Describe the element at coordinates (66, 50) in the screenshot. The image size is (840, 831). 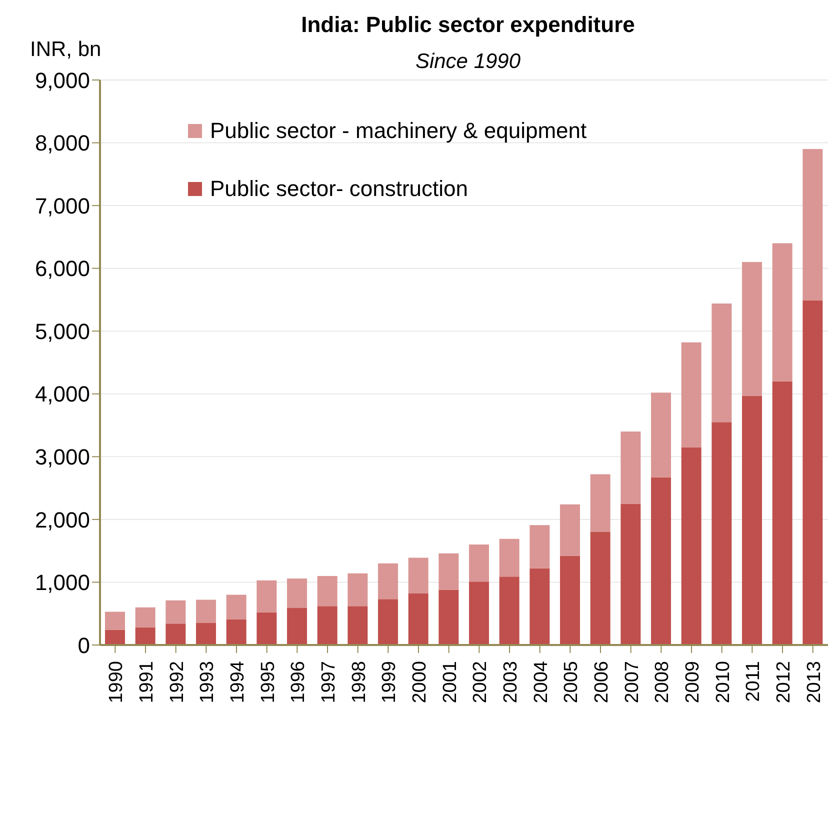
I see `y-axis-title: INR, bn` at that location.